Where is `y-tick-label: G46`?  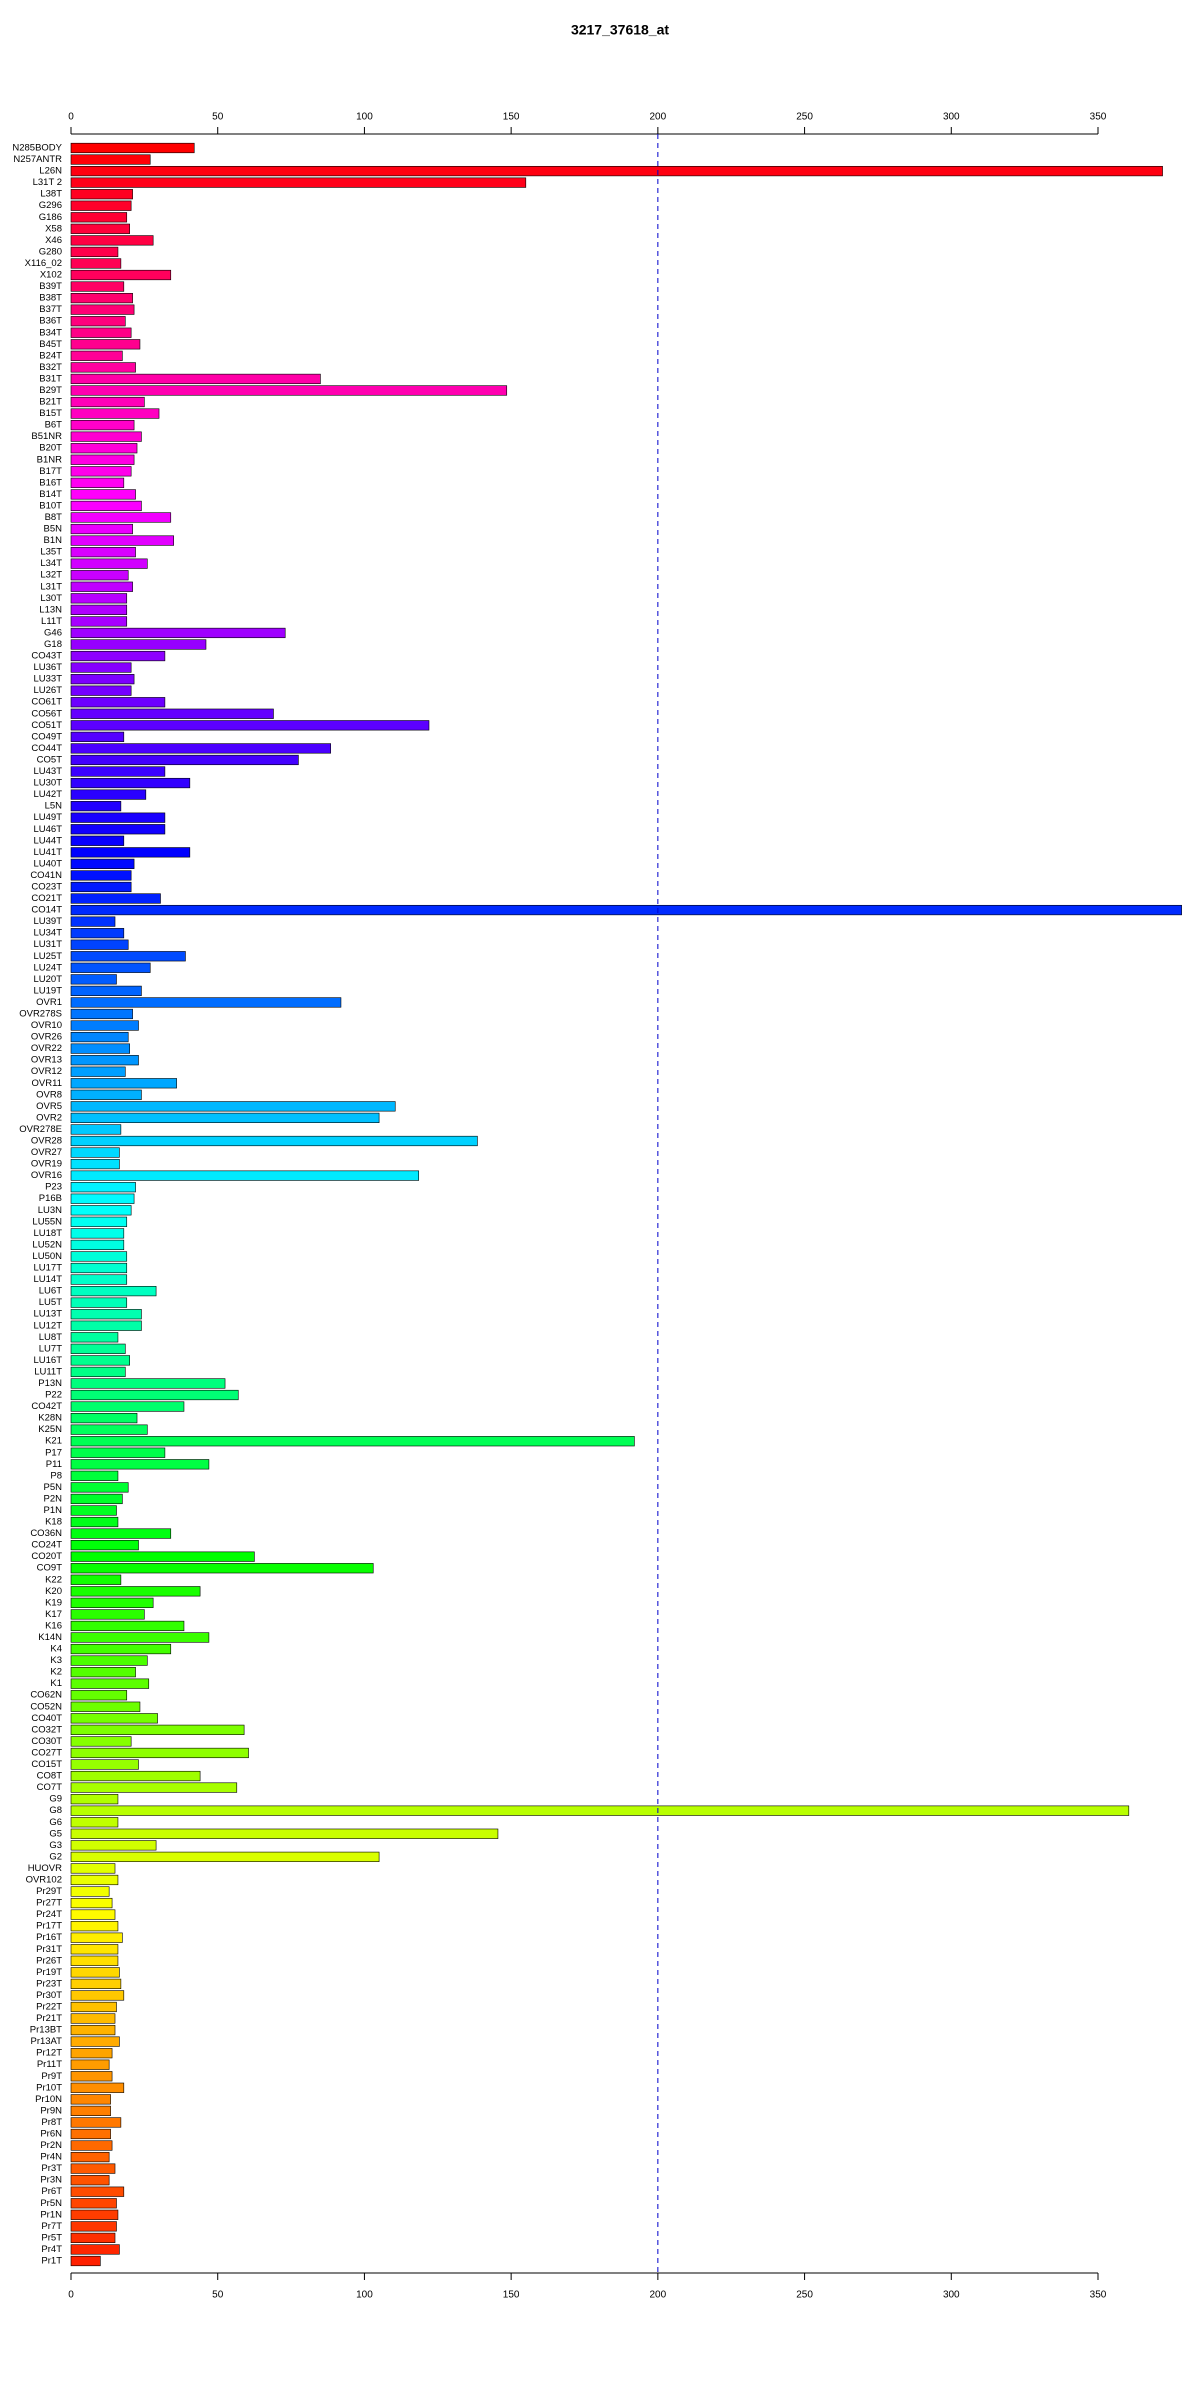 y-tick-label: G46 is located at coordinates (53, 632).